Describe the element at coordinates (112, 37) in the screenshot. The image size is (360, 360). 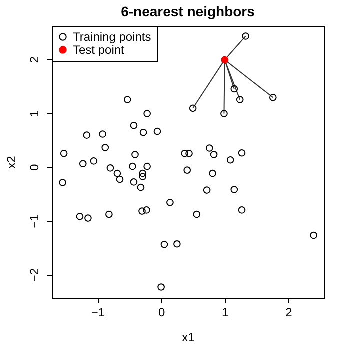
I see `legend-label: Training points` at that location.